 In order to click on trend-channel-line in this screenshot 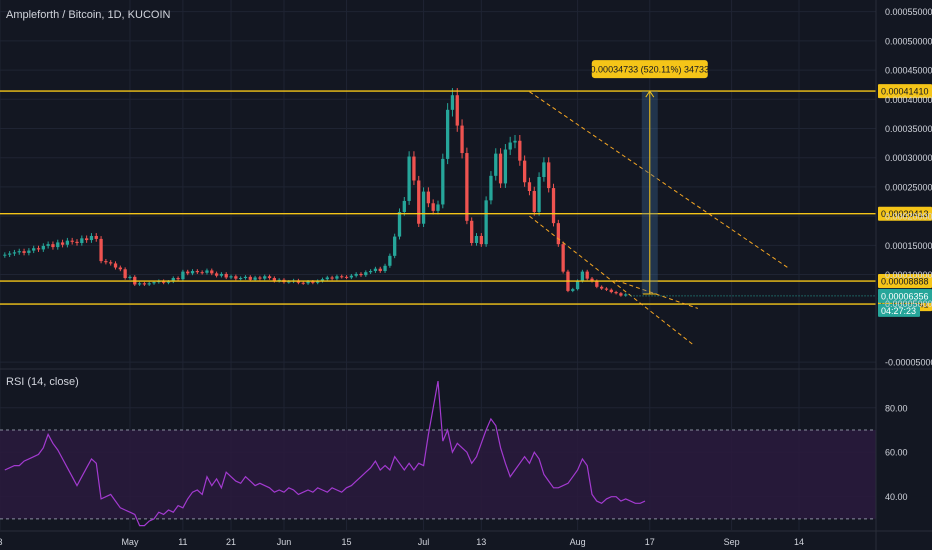, I will do `click(659, 180)`.